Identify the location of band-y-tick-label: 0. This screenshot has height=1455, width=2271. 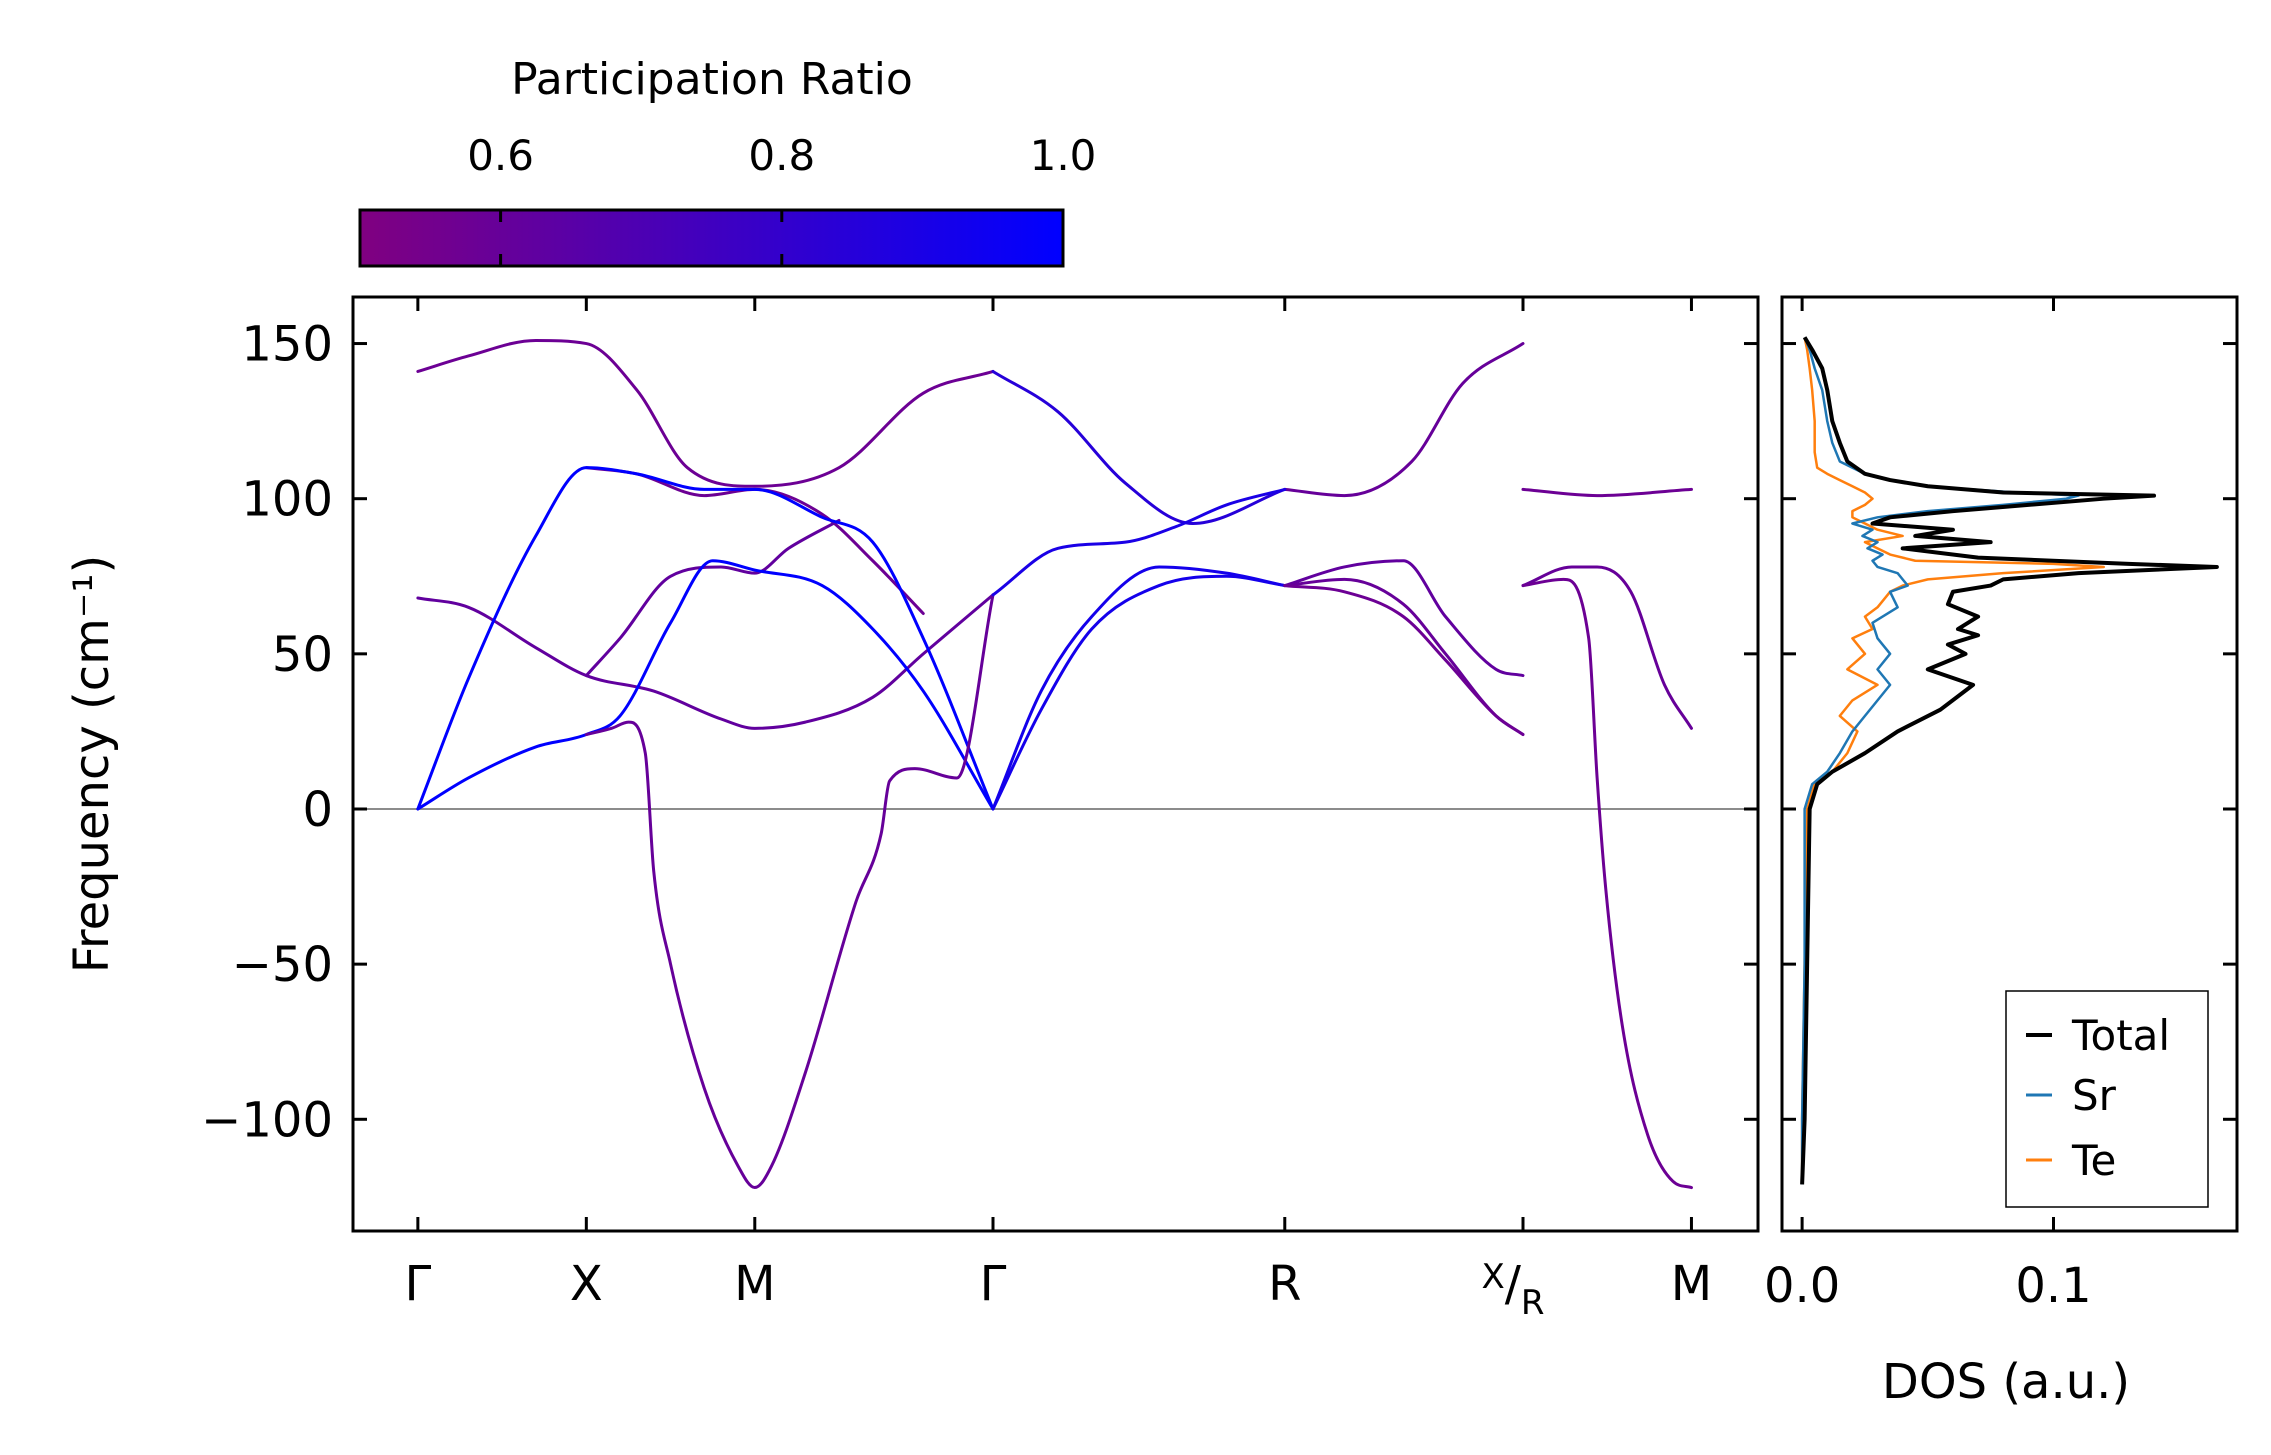
(317, 810).